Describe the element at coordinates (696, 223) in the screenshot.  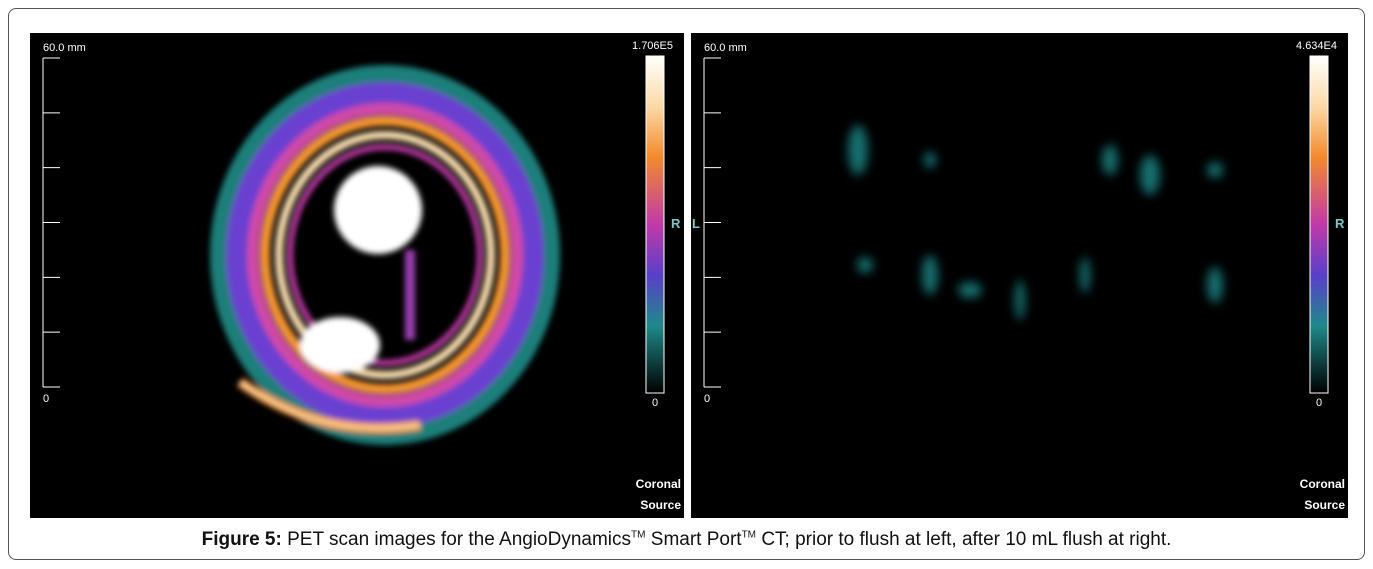
I see `orientation-left: L` at that location.